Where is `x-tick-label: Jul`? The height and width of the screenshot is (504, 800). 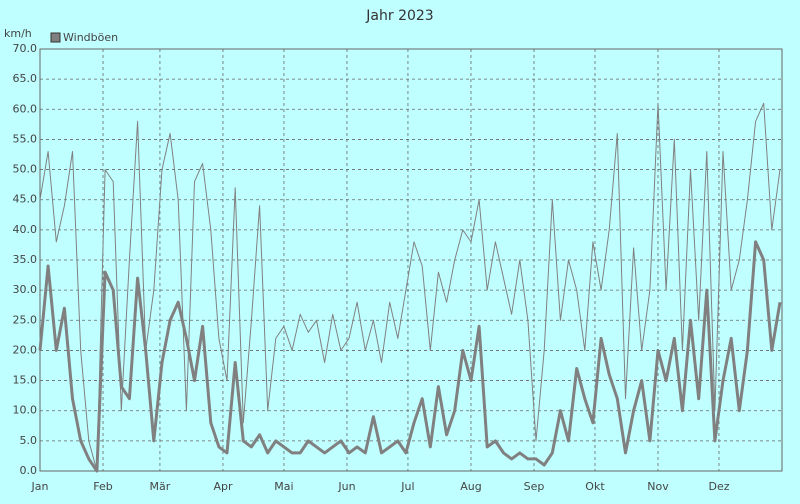 x-tick-label: Jul is located at coordinates (407, 486).